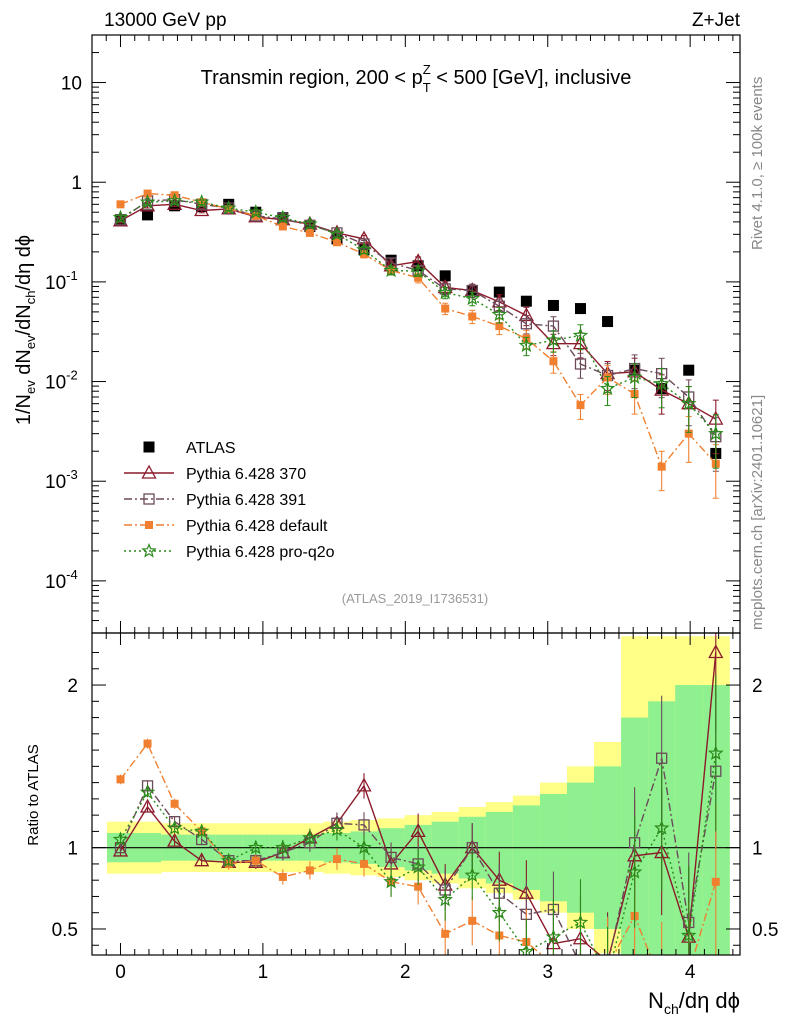  What do you see at coordinates (72, 686) in the screenshot?
I see `ratio-tick-label: 2` at bounding box center [72, 686].